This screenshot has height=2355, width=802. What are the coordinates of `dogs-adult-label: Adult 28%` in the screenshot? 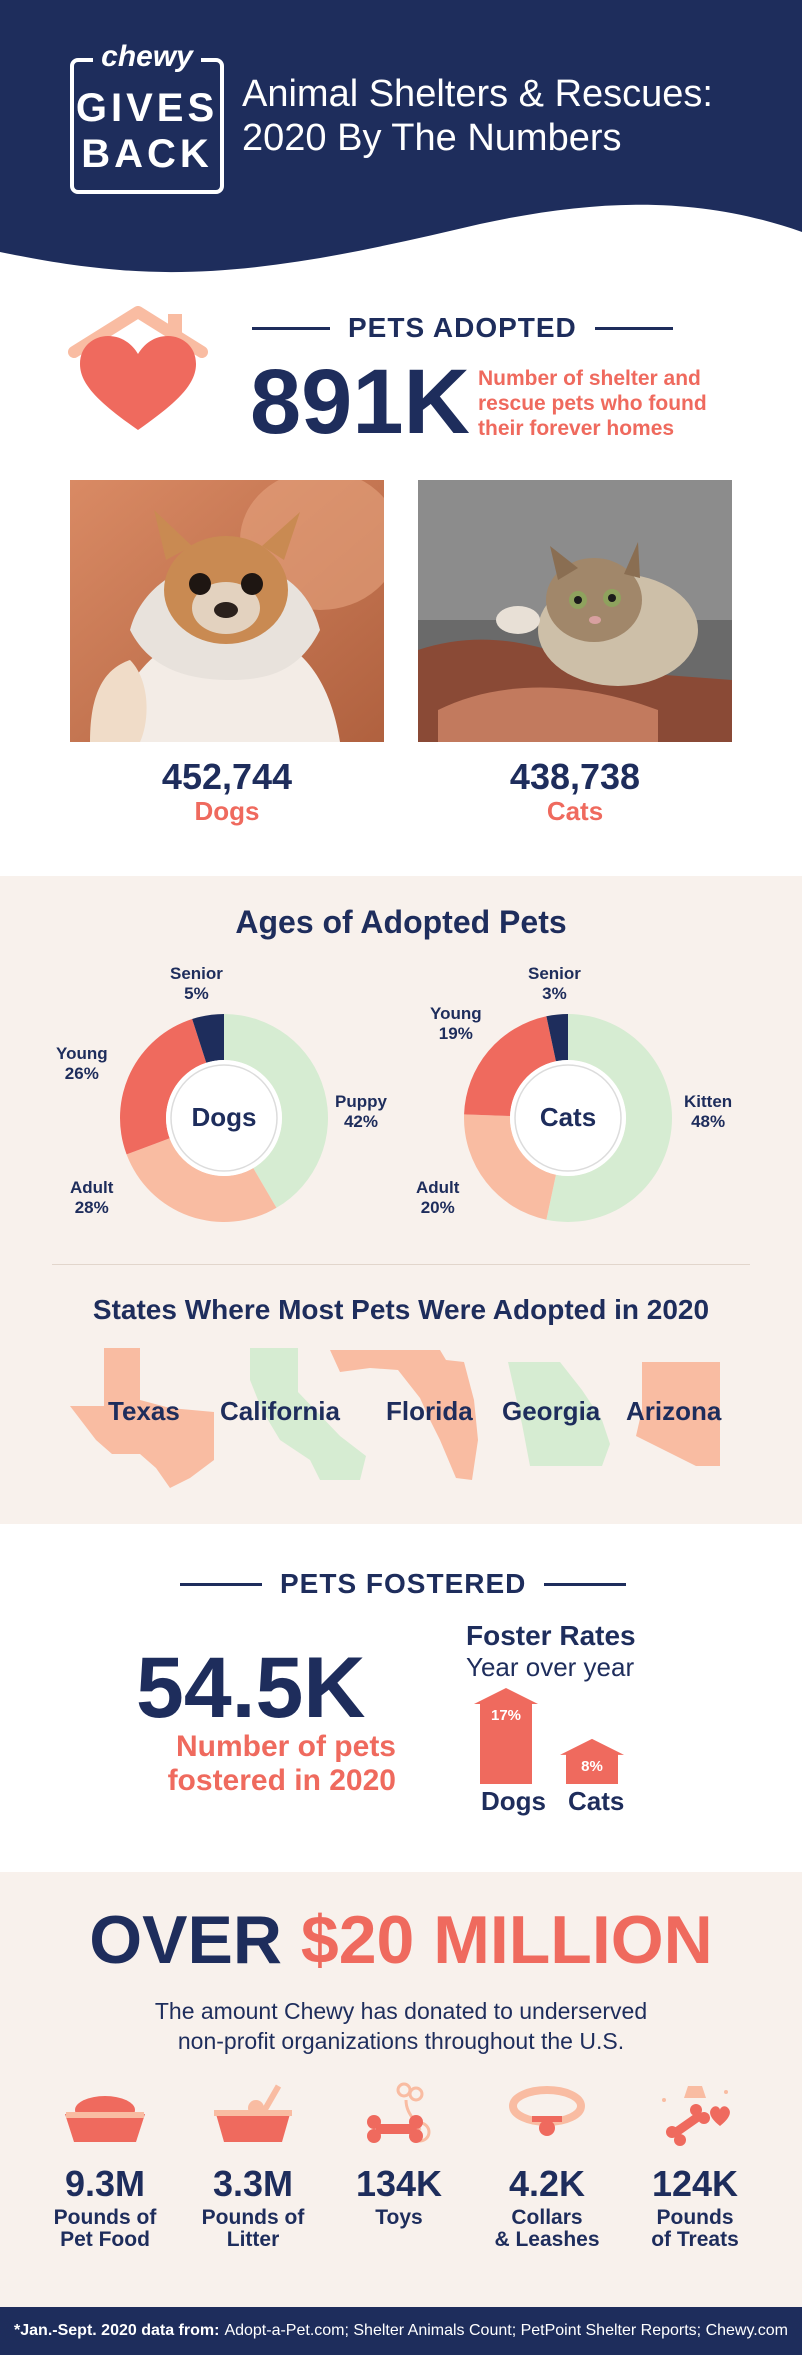 It's located at (92, 1197).